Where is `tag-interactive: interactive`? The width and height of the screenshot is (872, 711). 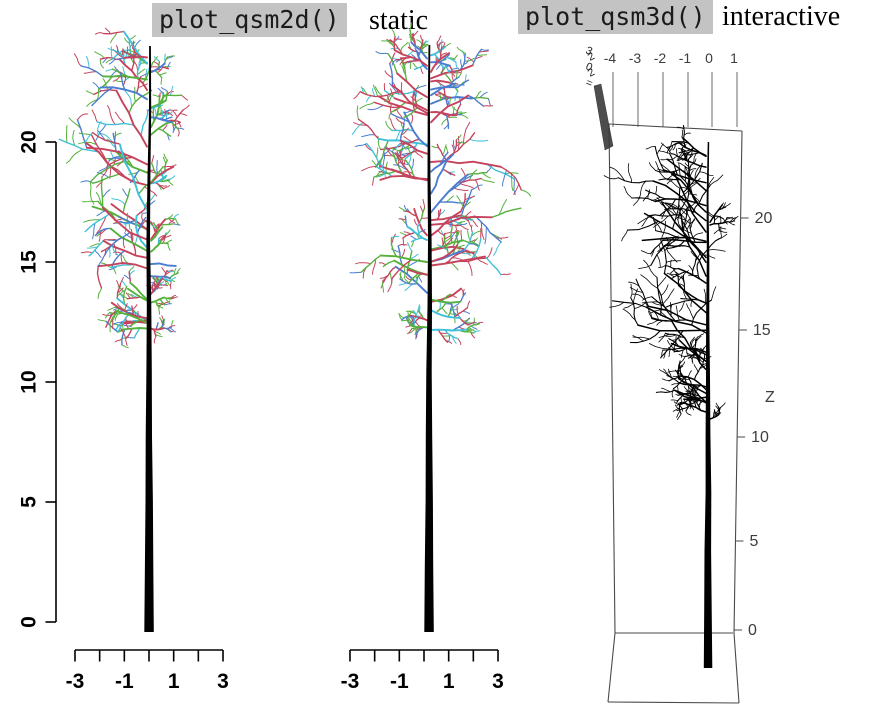 tag-interactive: interactive is located at coordinates (781, 16).